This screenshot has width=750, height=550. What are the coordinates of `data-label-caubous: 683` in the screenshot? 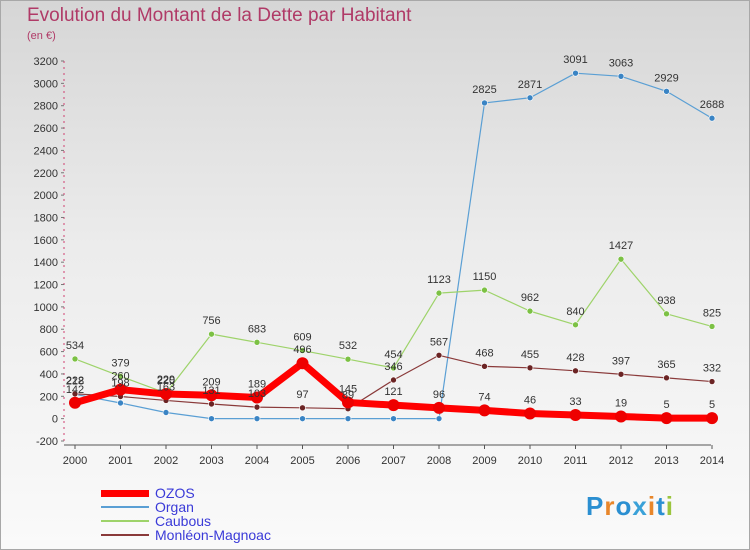 It's located at (257, 329).